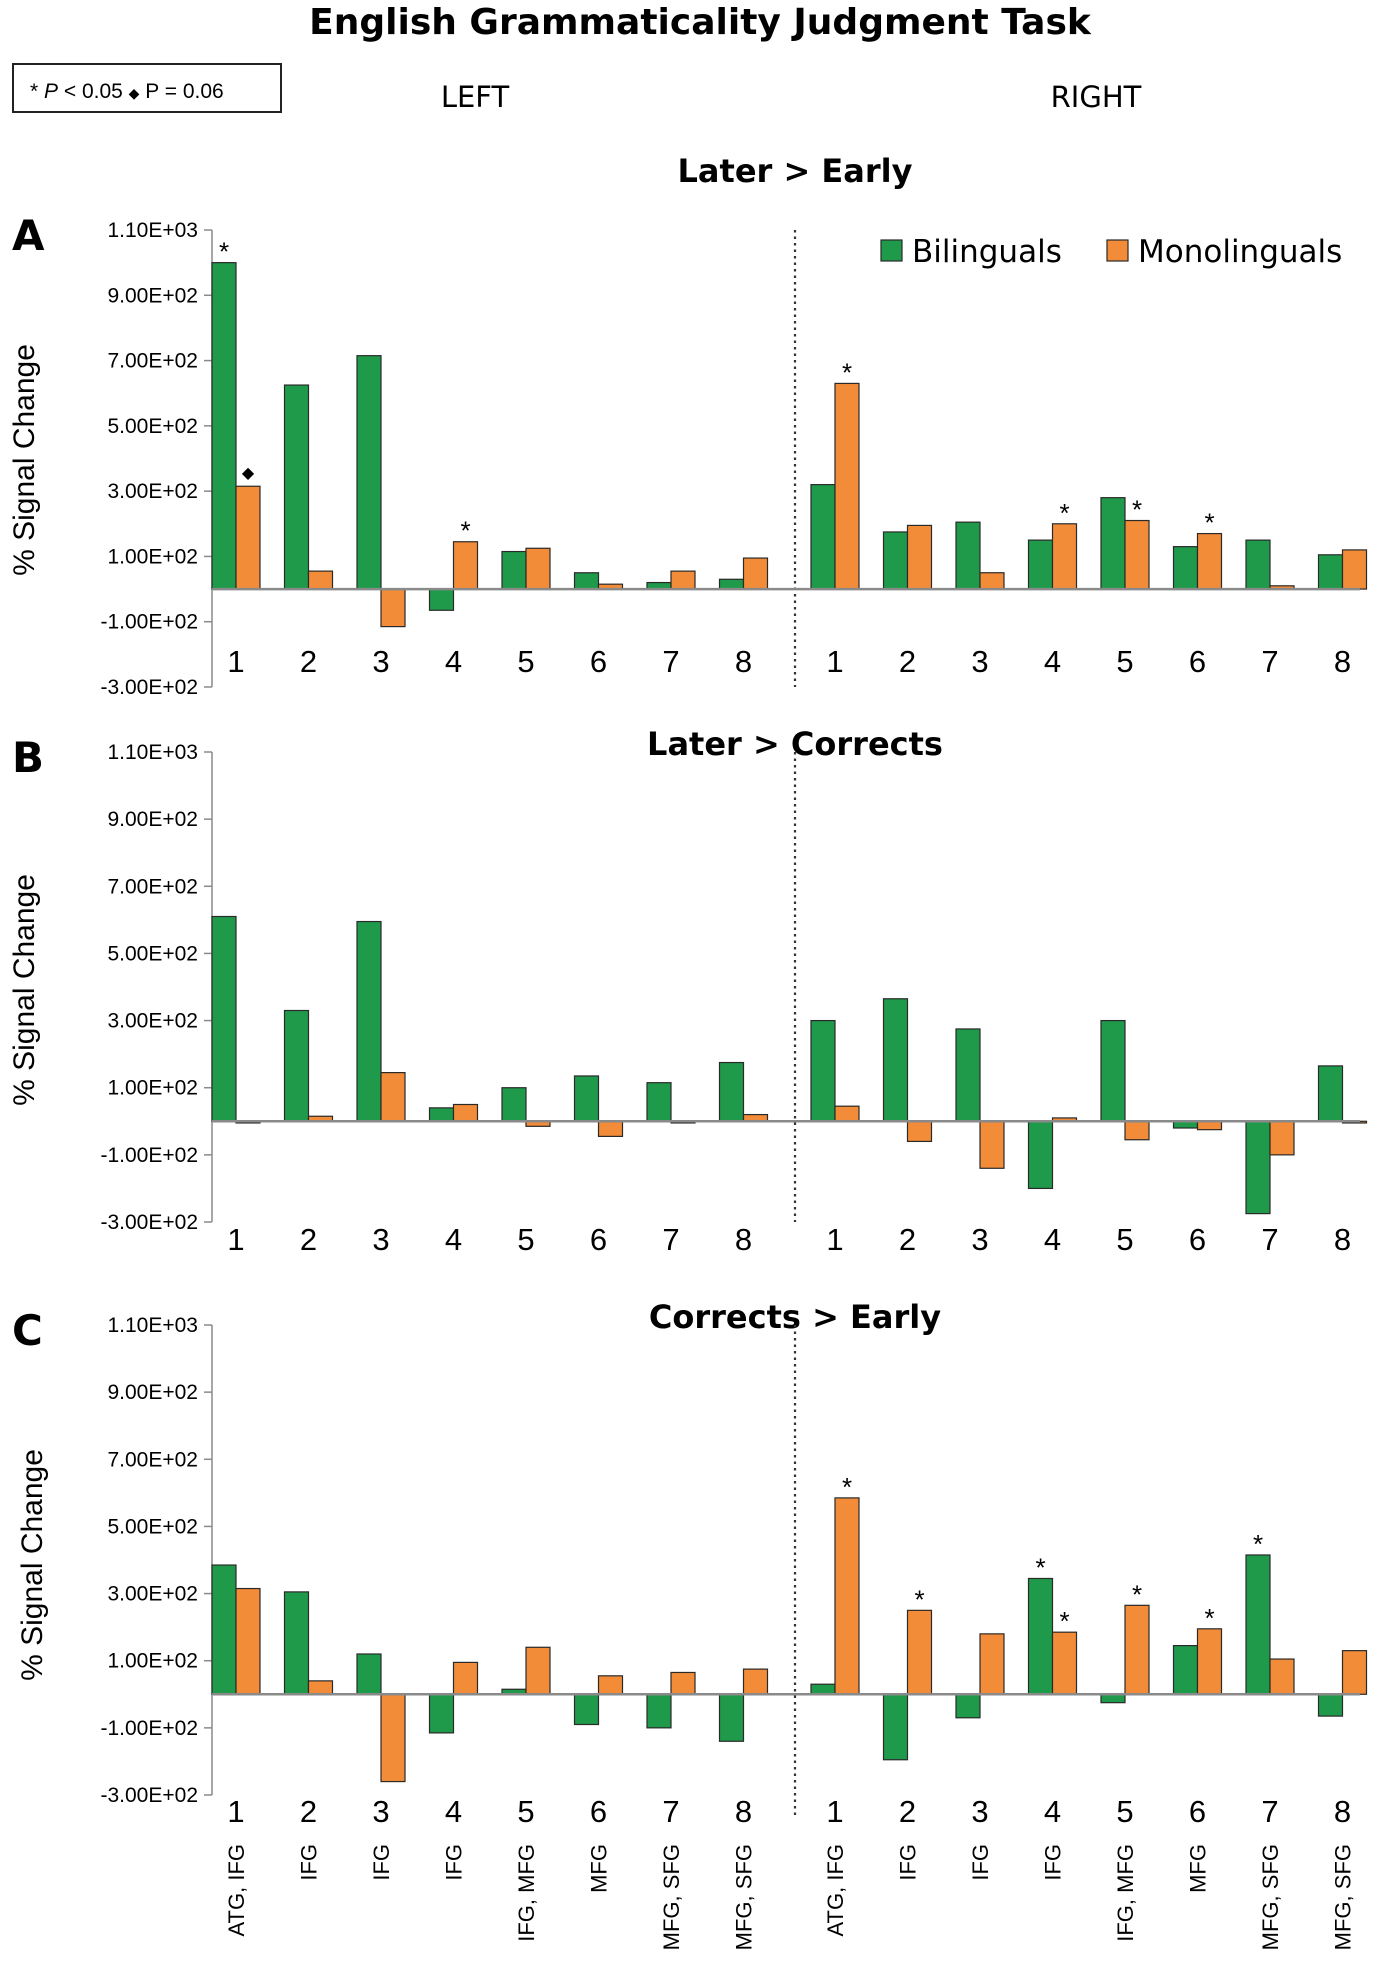 The image size is (1400, 1975). What do you see at coordinates (1240, 252) in the screenshot?
I see `legend-label-monolinguals: Monolinguals` at bounding box center [1240, 252].